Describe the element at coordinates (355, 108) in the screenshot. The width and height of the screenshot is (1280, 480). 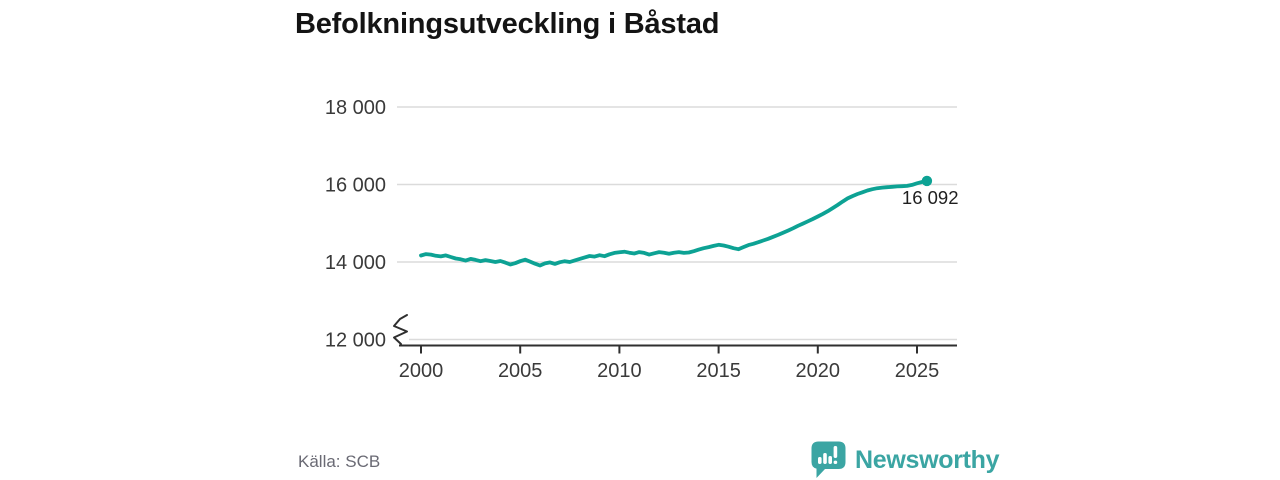
I see `y-tick-label: 18 000` at that location.